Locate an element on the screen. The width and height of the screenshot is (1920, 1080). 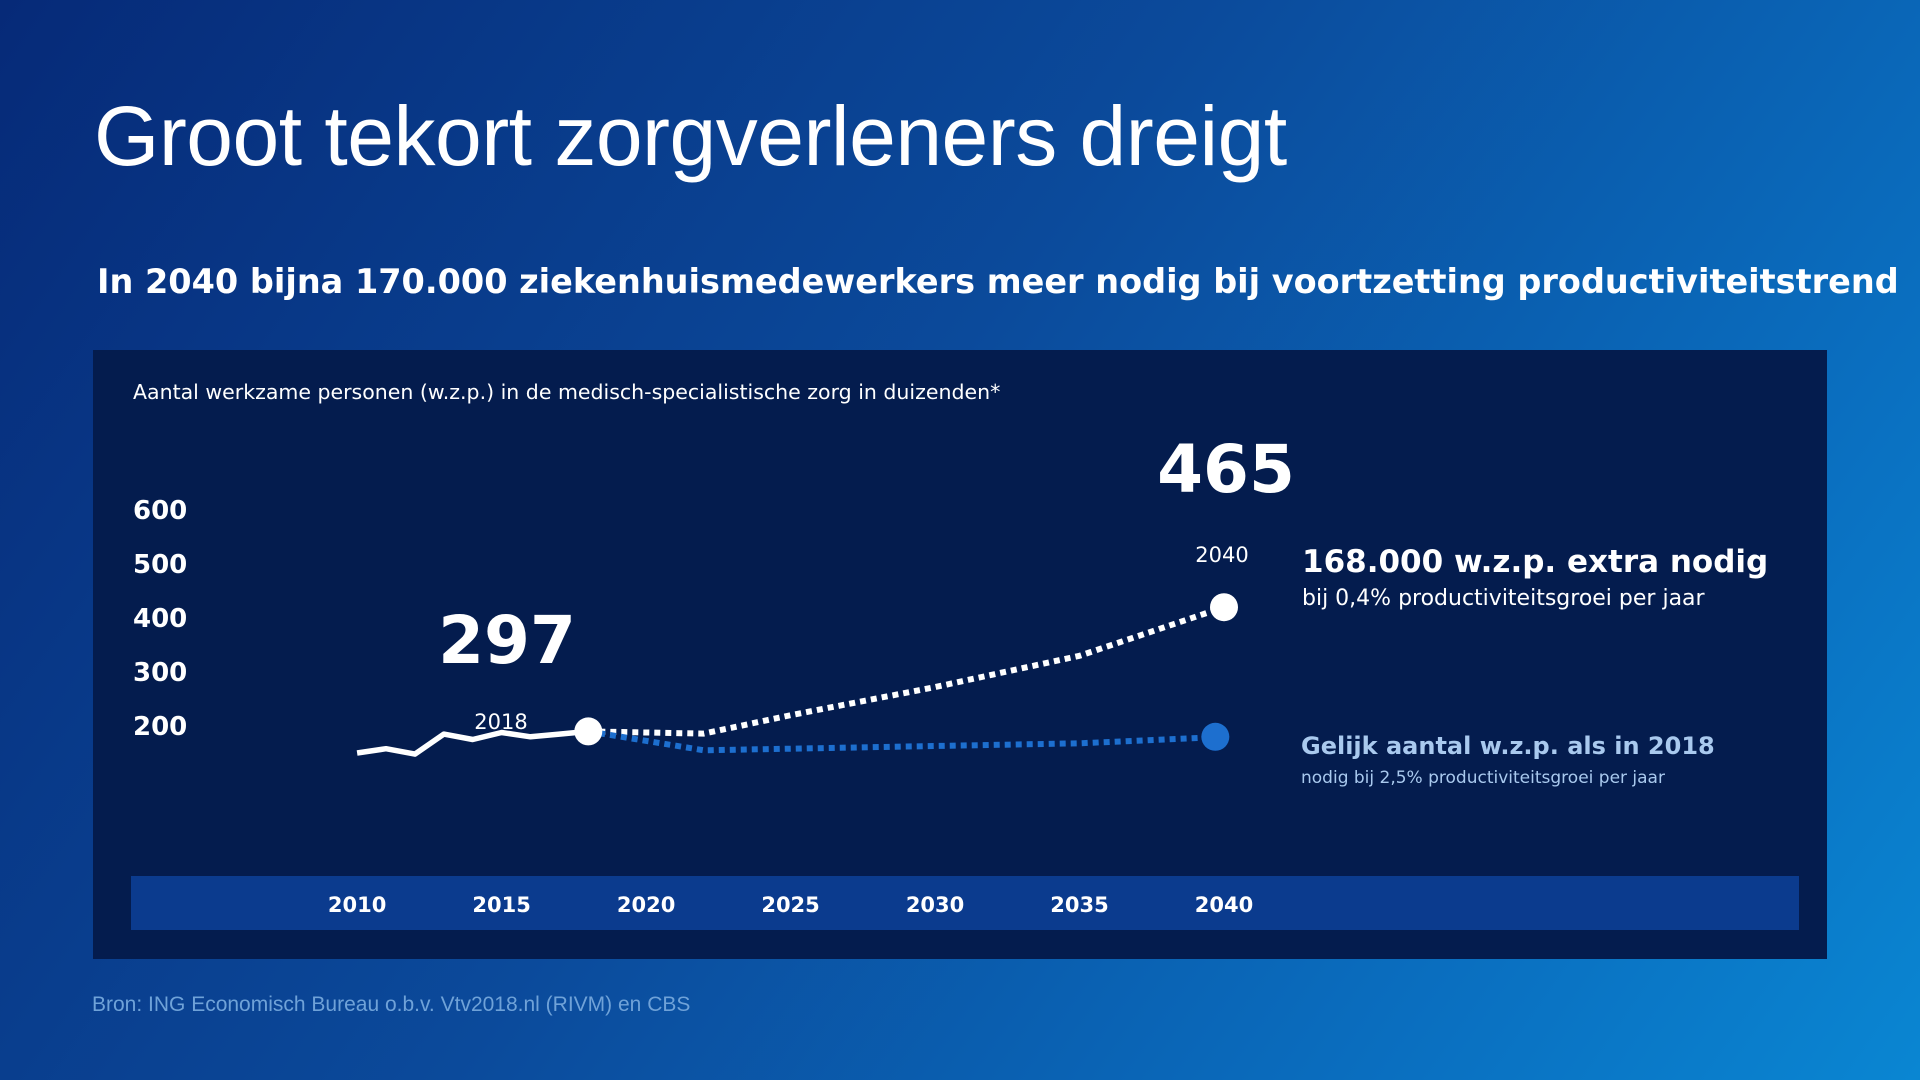
x-tick-label: 2030 is located at coordinates (935, 905).